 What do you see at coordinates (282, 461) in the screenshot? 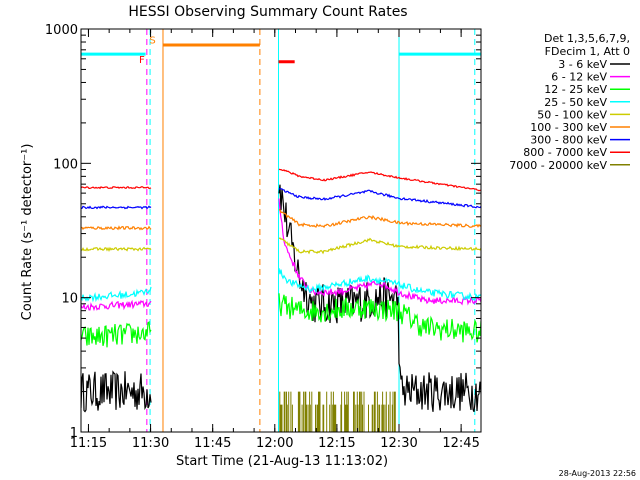
I see `x-axis-label: Start Time (21-Aug-13 11:13:02)` at bounding box center [282, 461].